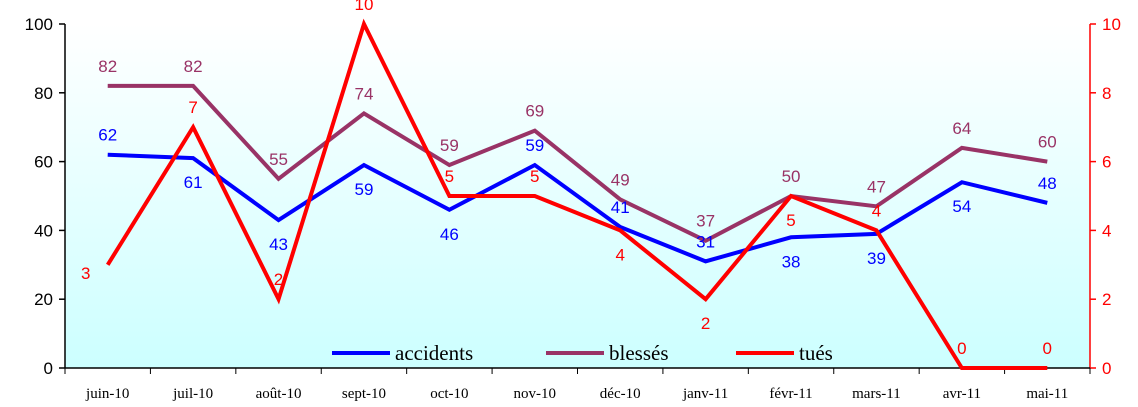 The width and height of the screenshot is (1138, 407). I want to click on y-left-tick-label: 80, so click(43, 93).